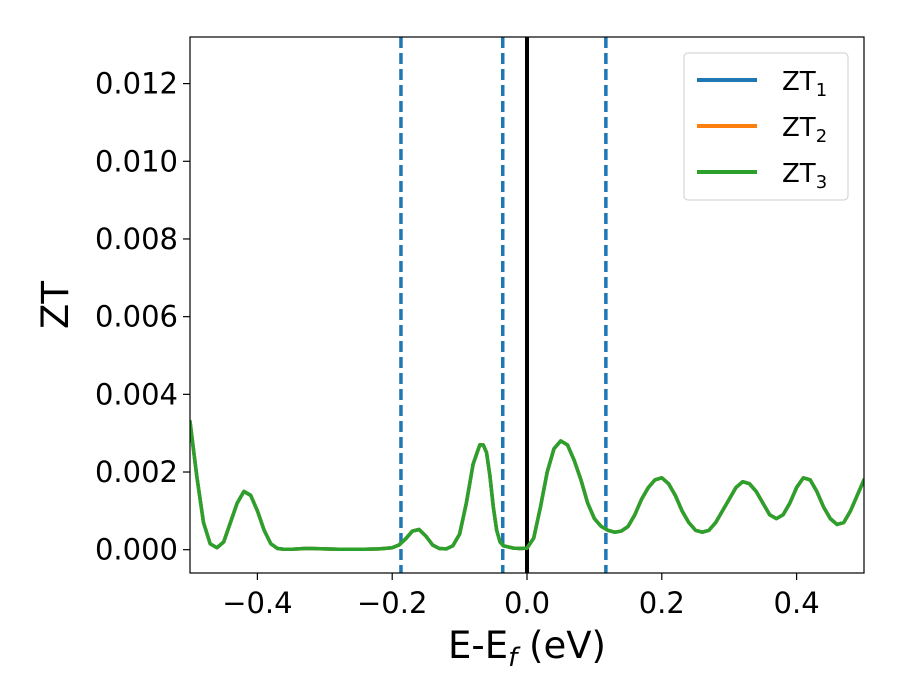  I want to click on x-tick-label: 0.0, so click(527, 603).